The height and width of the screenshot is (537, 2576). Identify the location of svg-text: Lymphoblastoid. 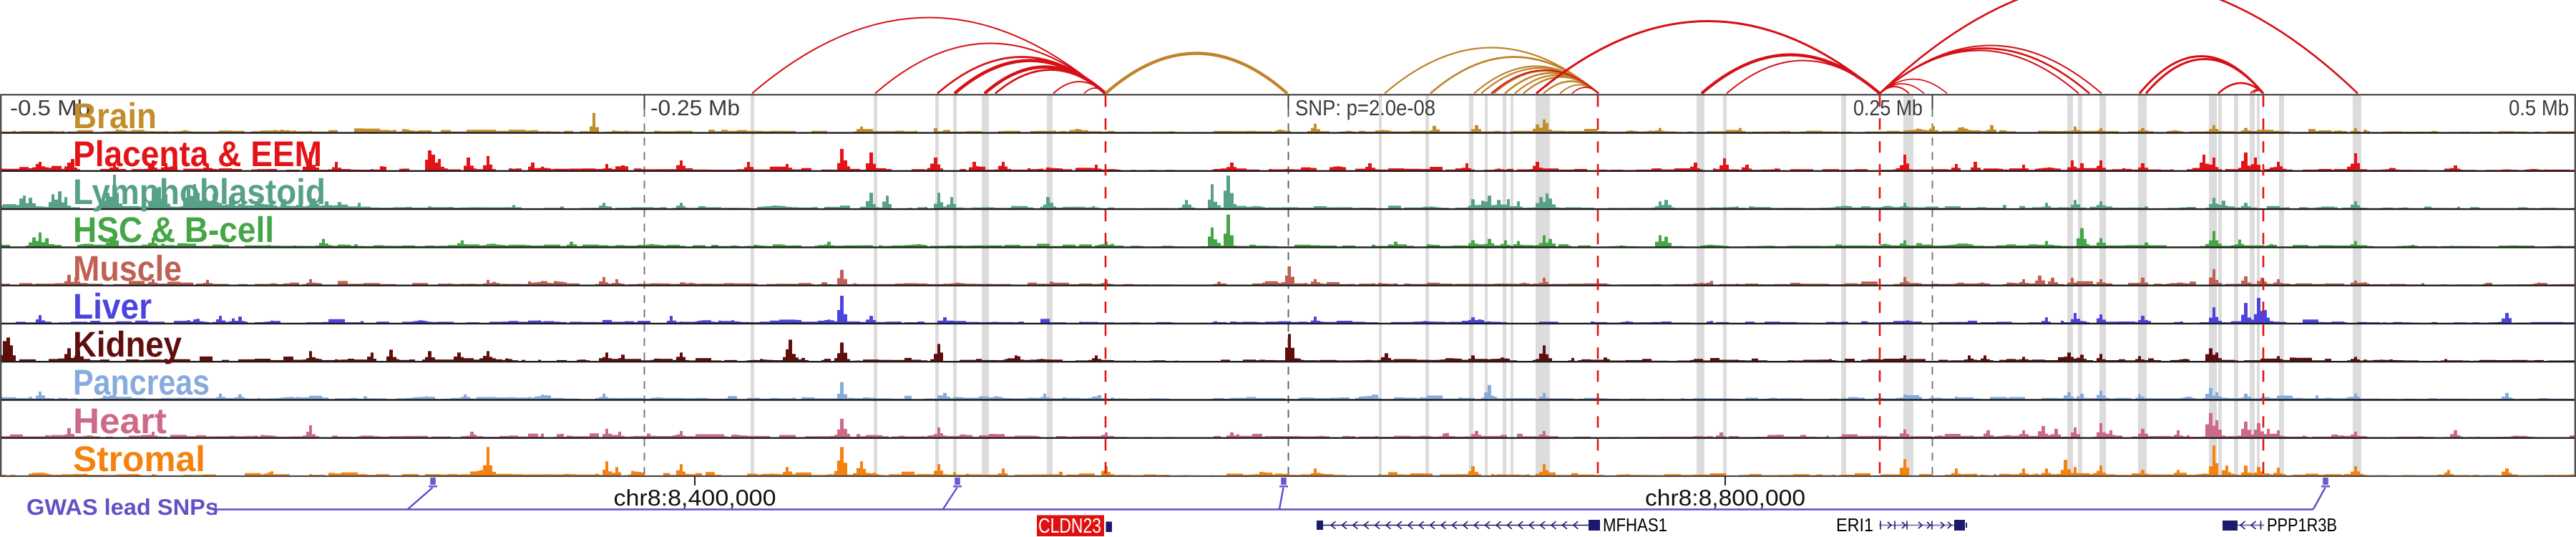
(199, 192).